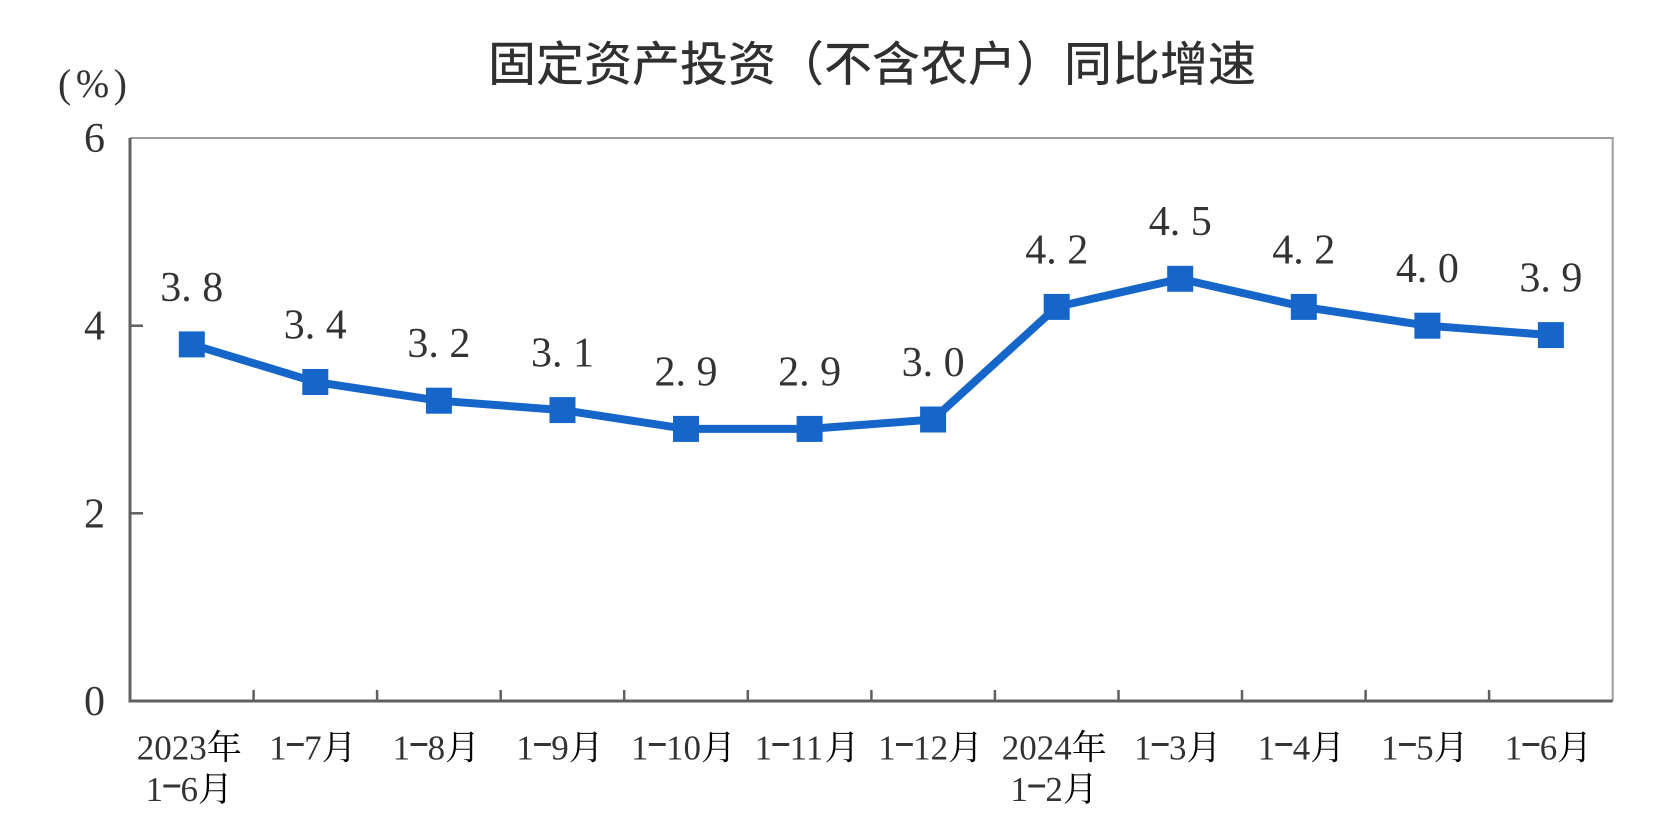 The height and width of the screenshot is (834, 1663). I want to click on svg-text: 2023, so click(172, 748).